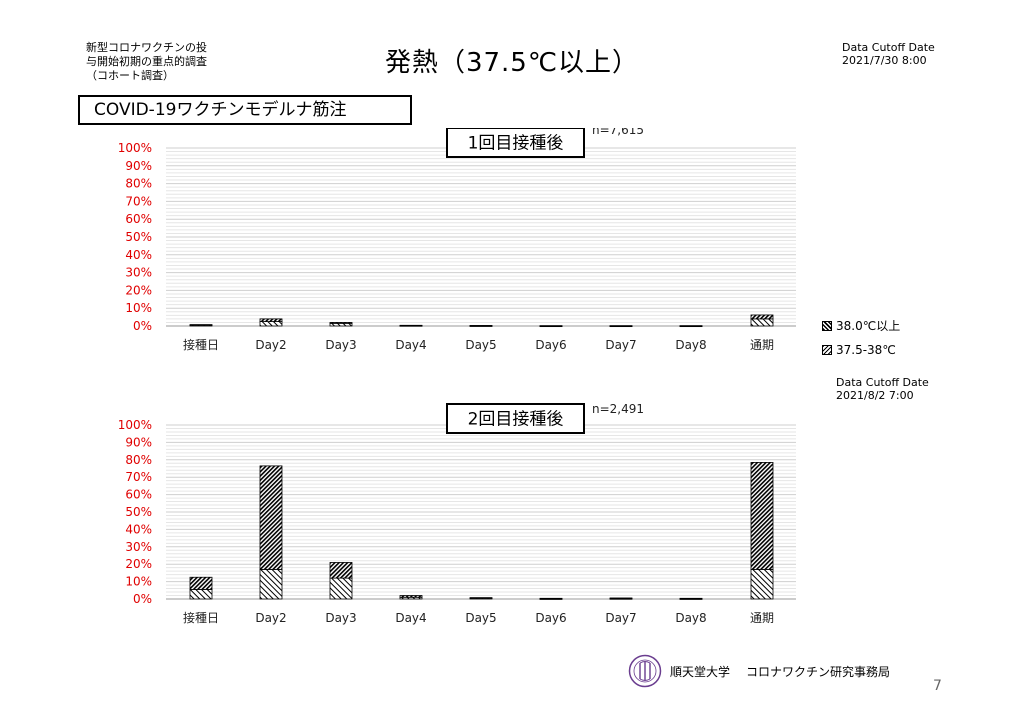  I want to click on header-left-text: 新型コロナワクチンの投 与開始初期の重点的調査 （コホート調査）, so click(146, 62).